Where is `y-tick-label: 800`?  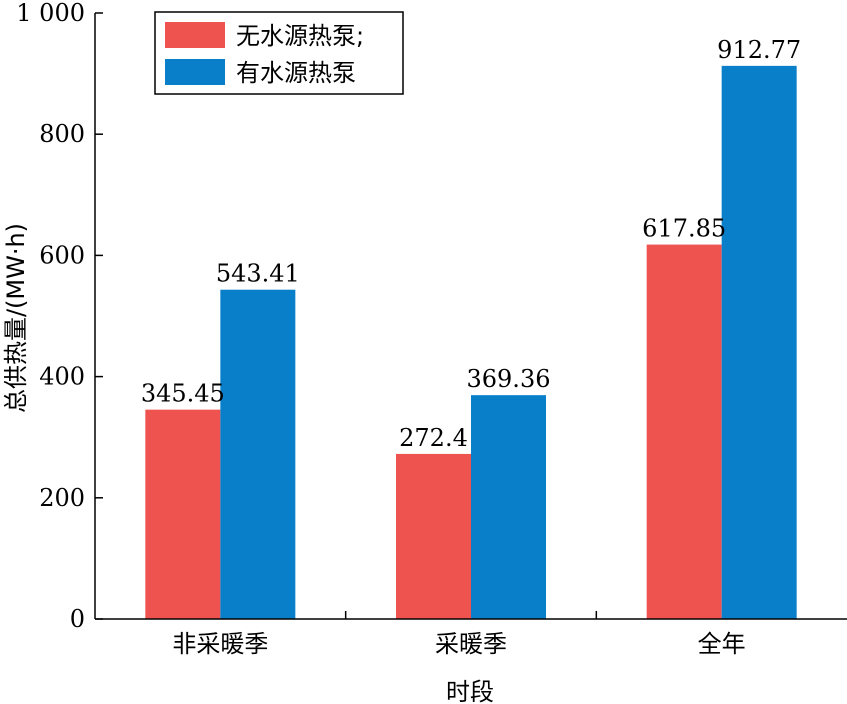 y-tick-label: 800 is located at coordinates (62, 134).